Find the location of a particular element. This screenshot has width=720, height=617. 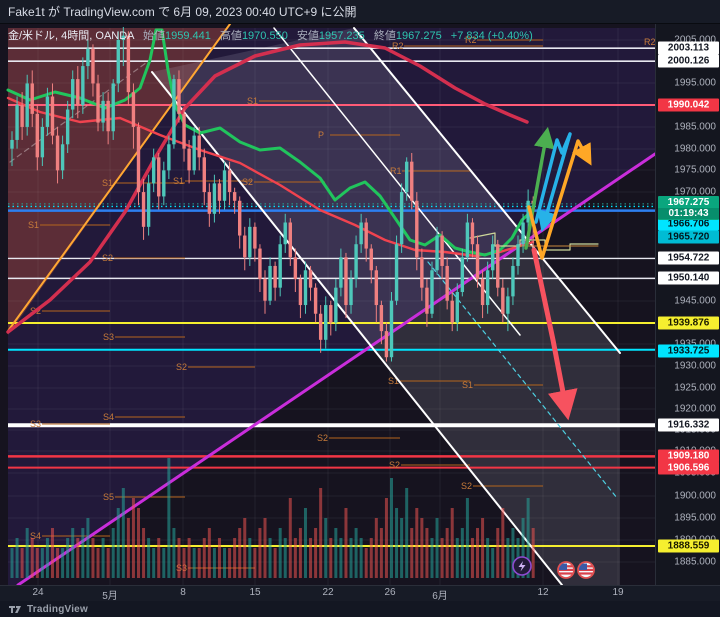

price-axis-tick: 1980.000 is located at coordinates (695, 149).